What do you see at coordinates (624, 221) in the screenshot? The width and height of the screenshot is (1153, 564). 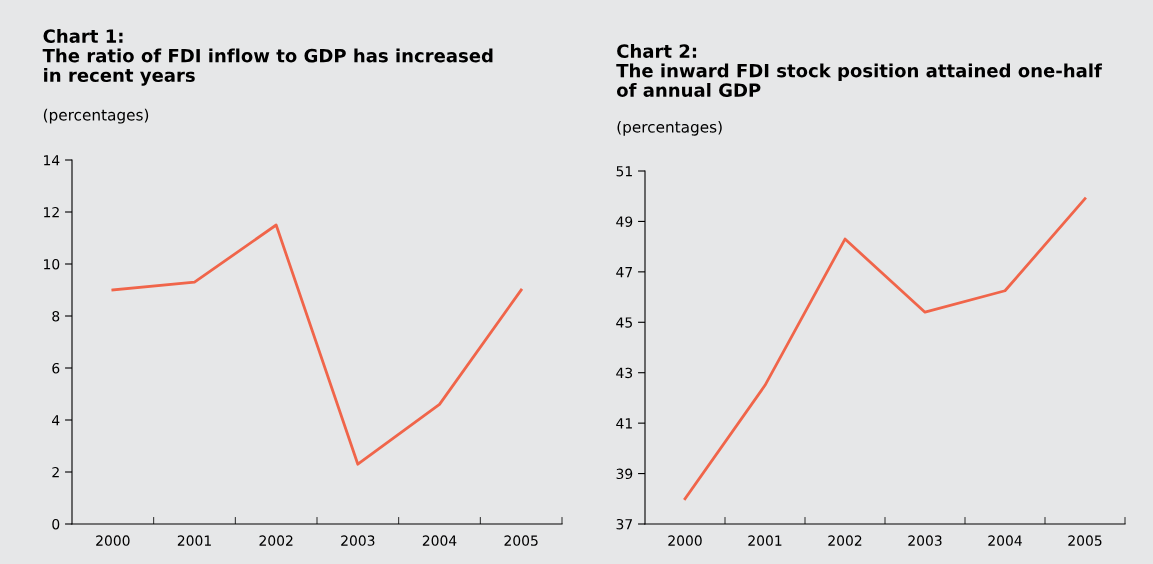 I see `y-tick-label: 49` at bounding box center [624, 221].